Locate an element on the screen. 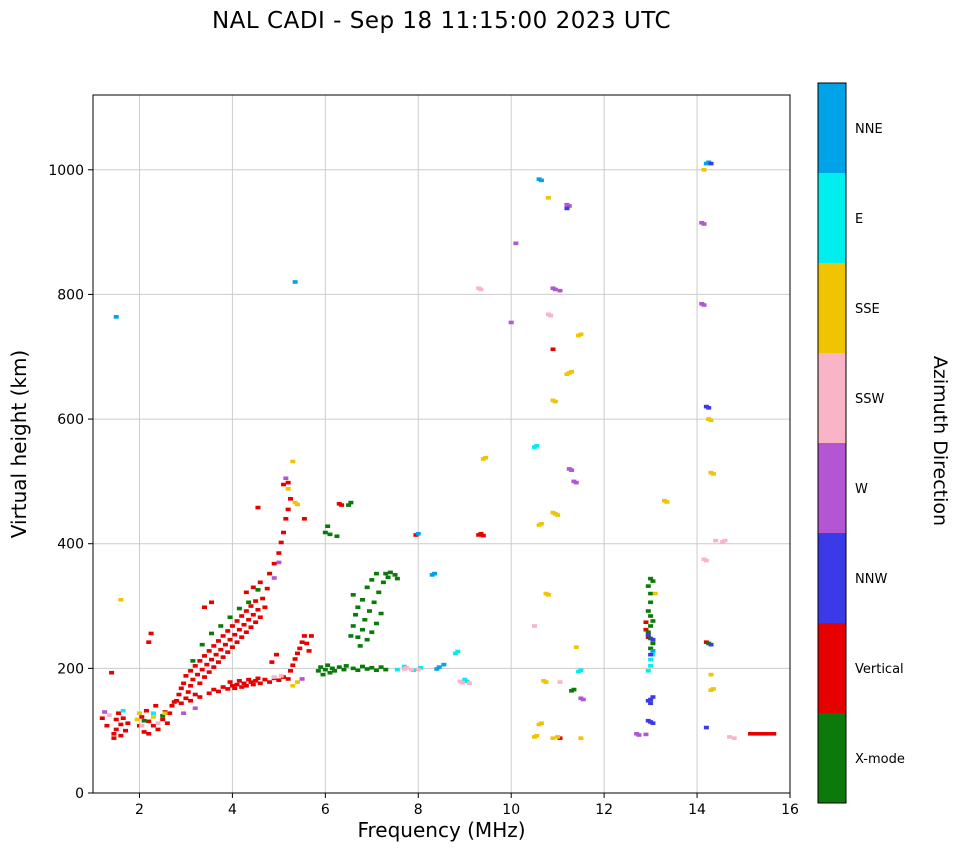 The width and height of the screenshot is (958, 857). colorbar-category-label: NNW is located at coordinates (871, 579).